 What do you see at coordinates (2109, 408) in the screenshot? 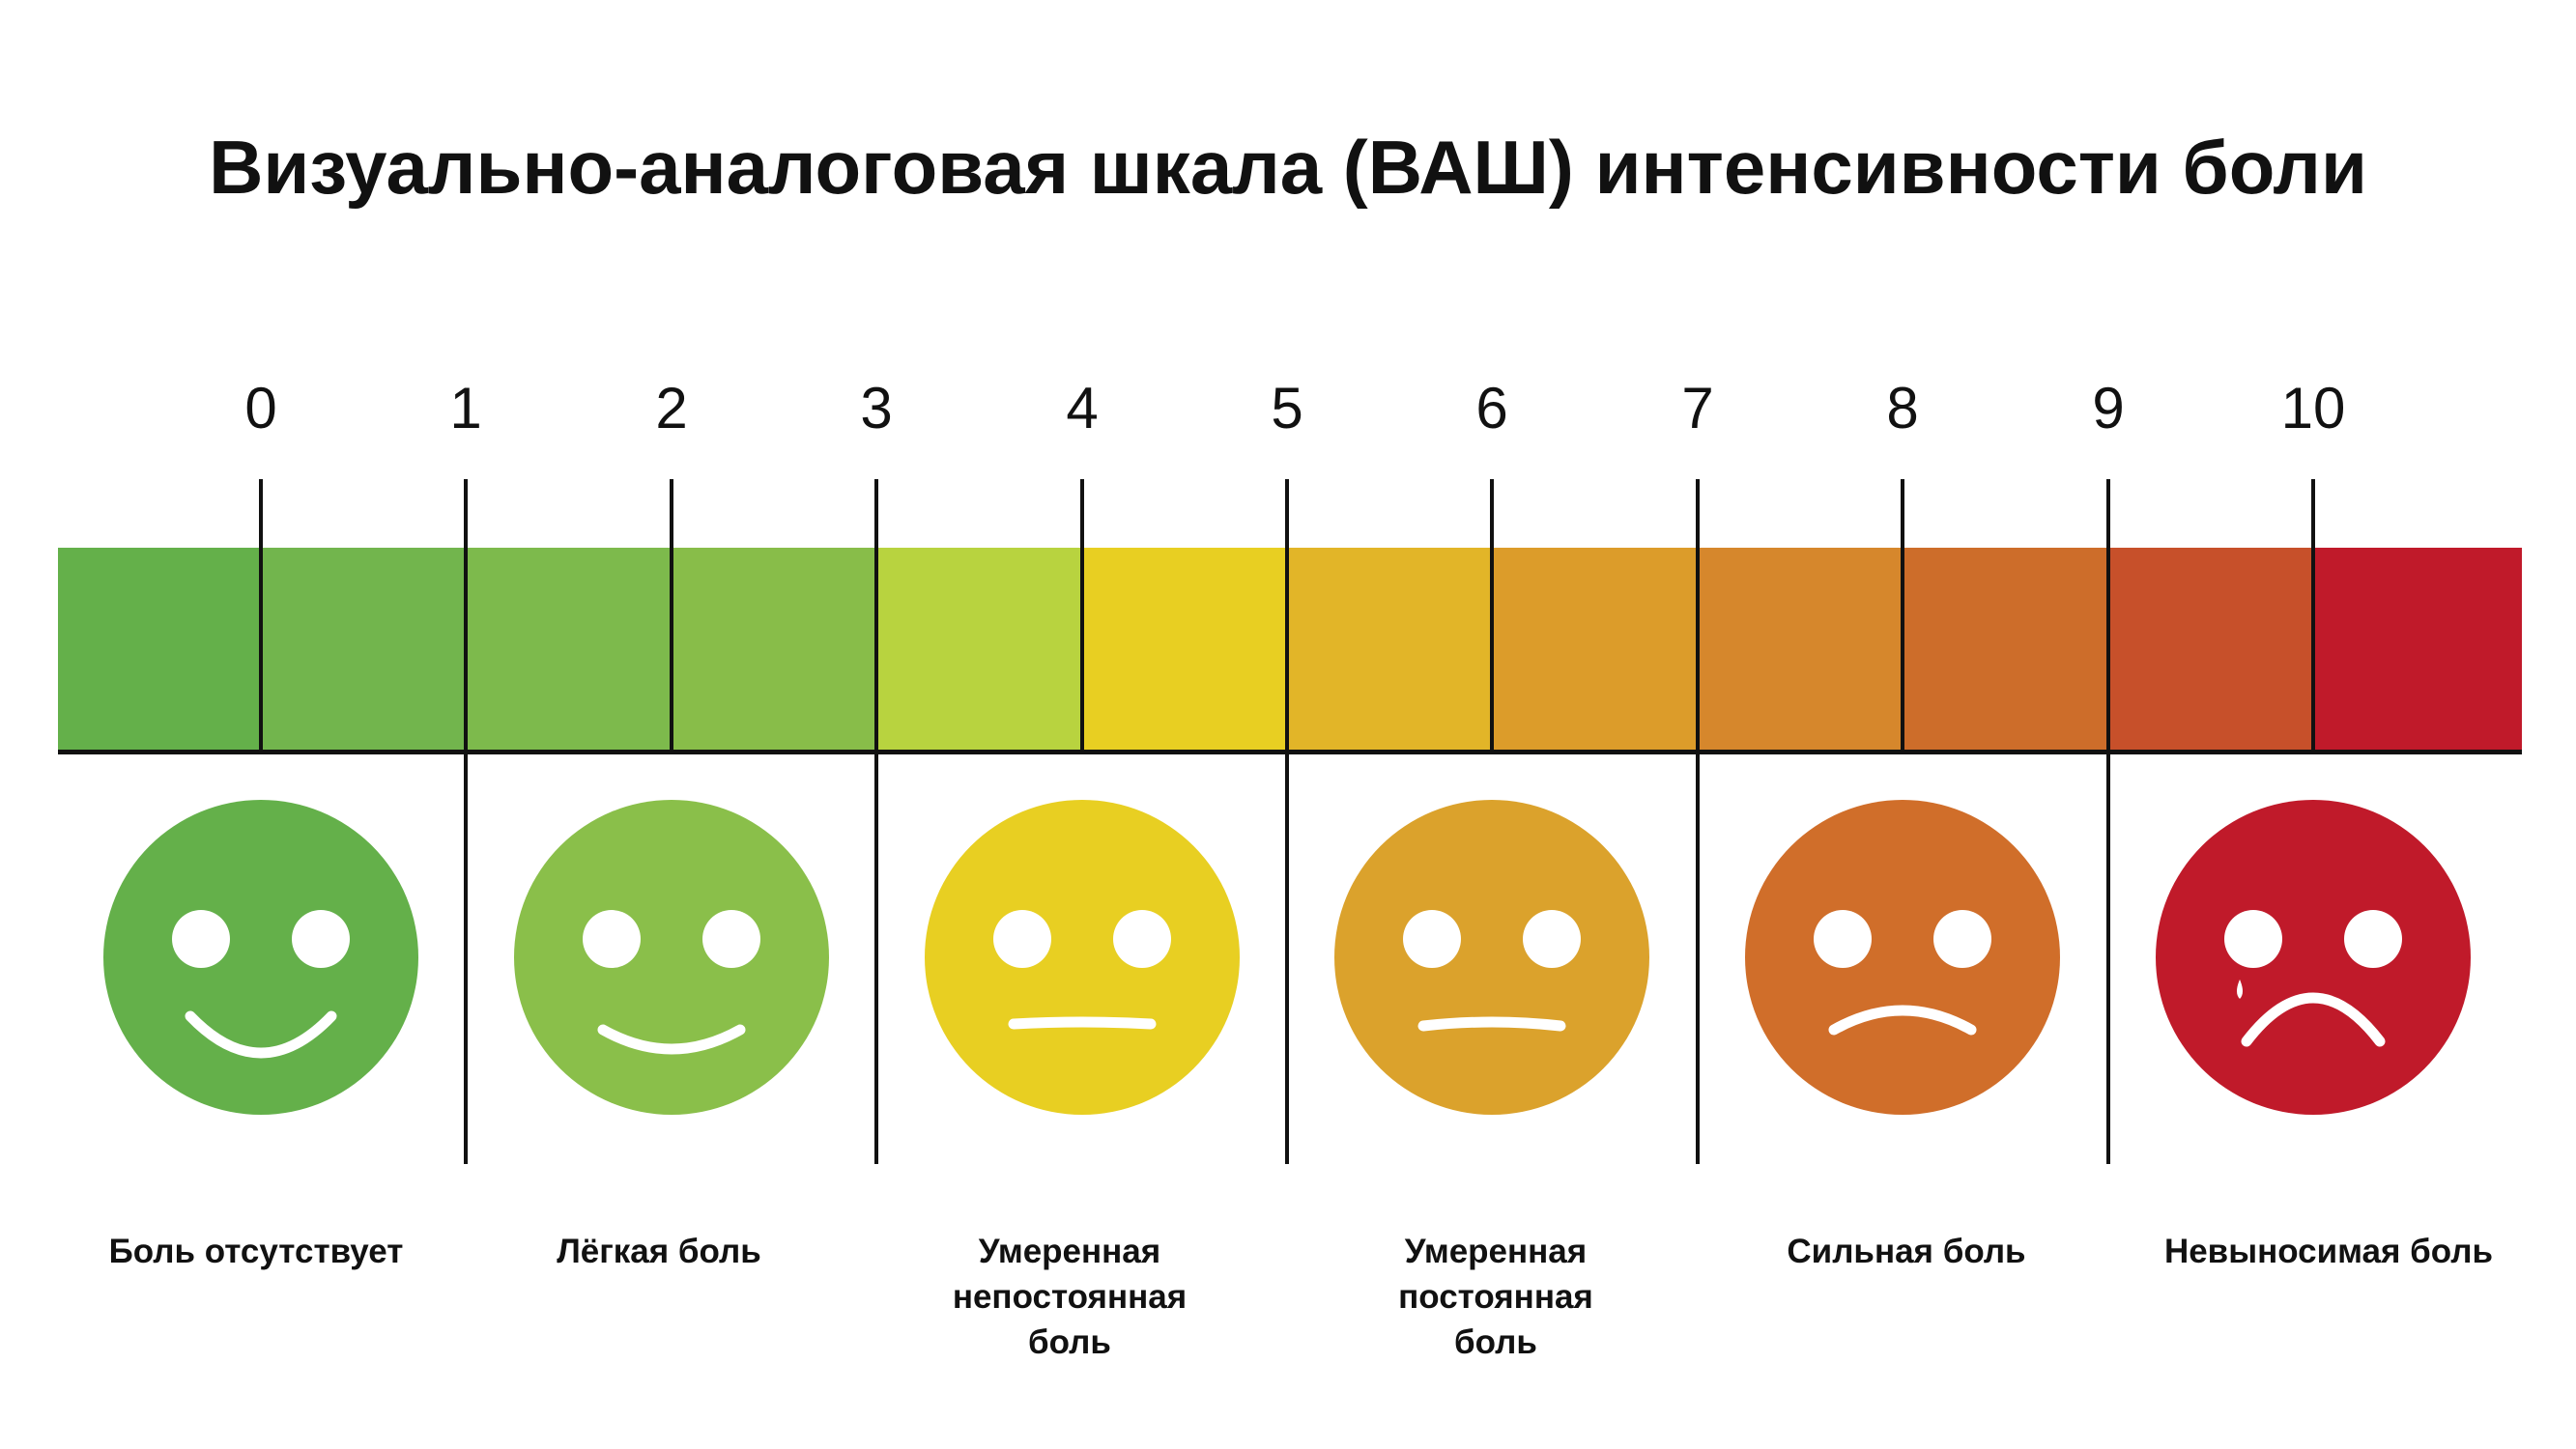
I see `tick-label-9: 9` at bounding box center [2109, 408].